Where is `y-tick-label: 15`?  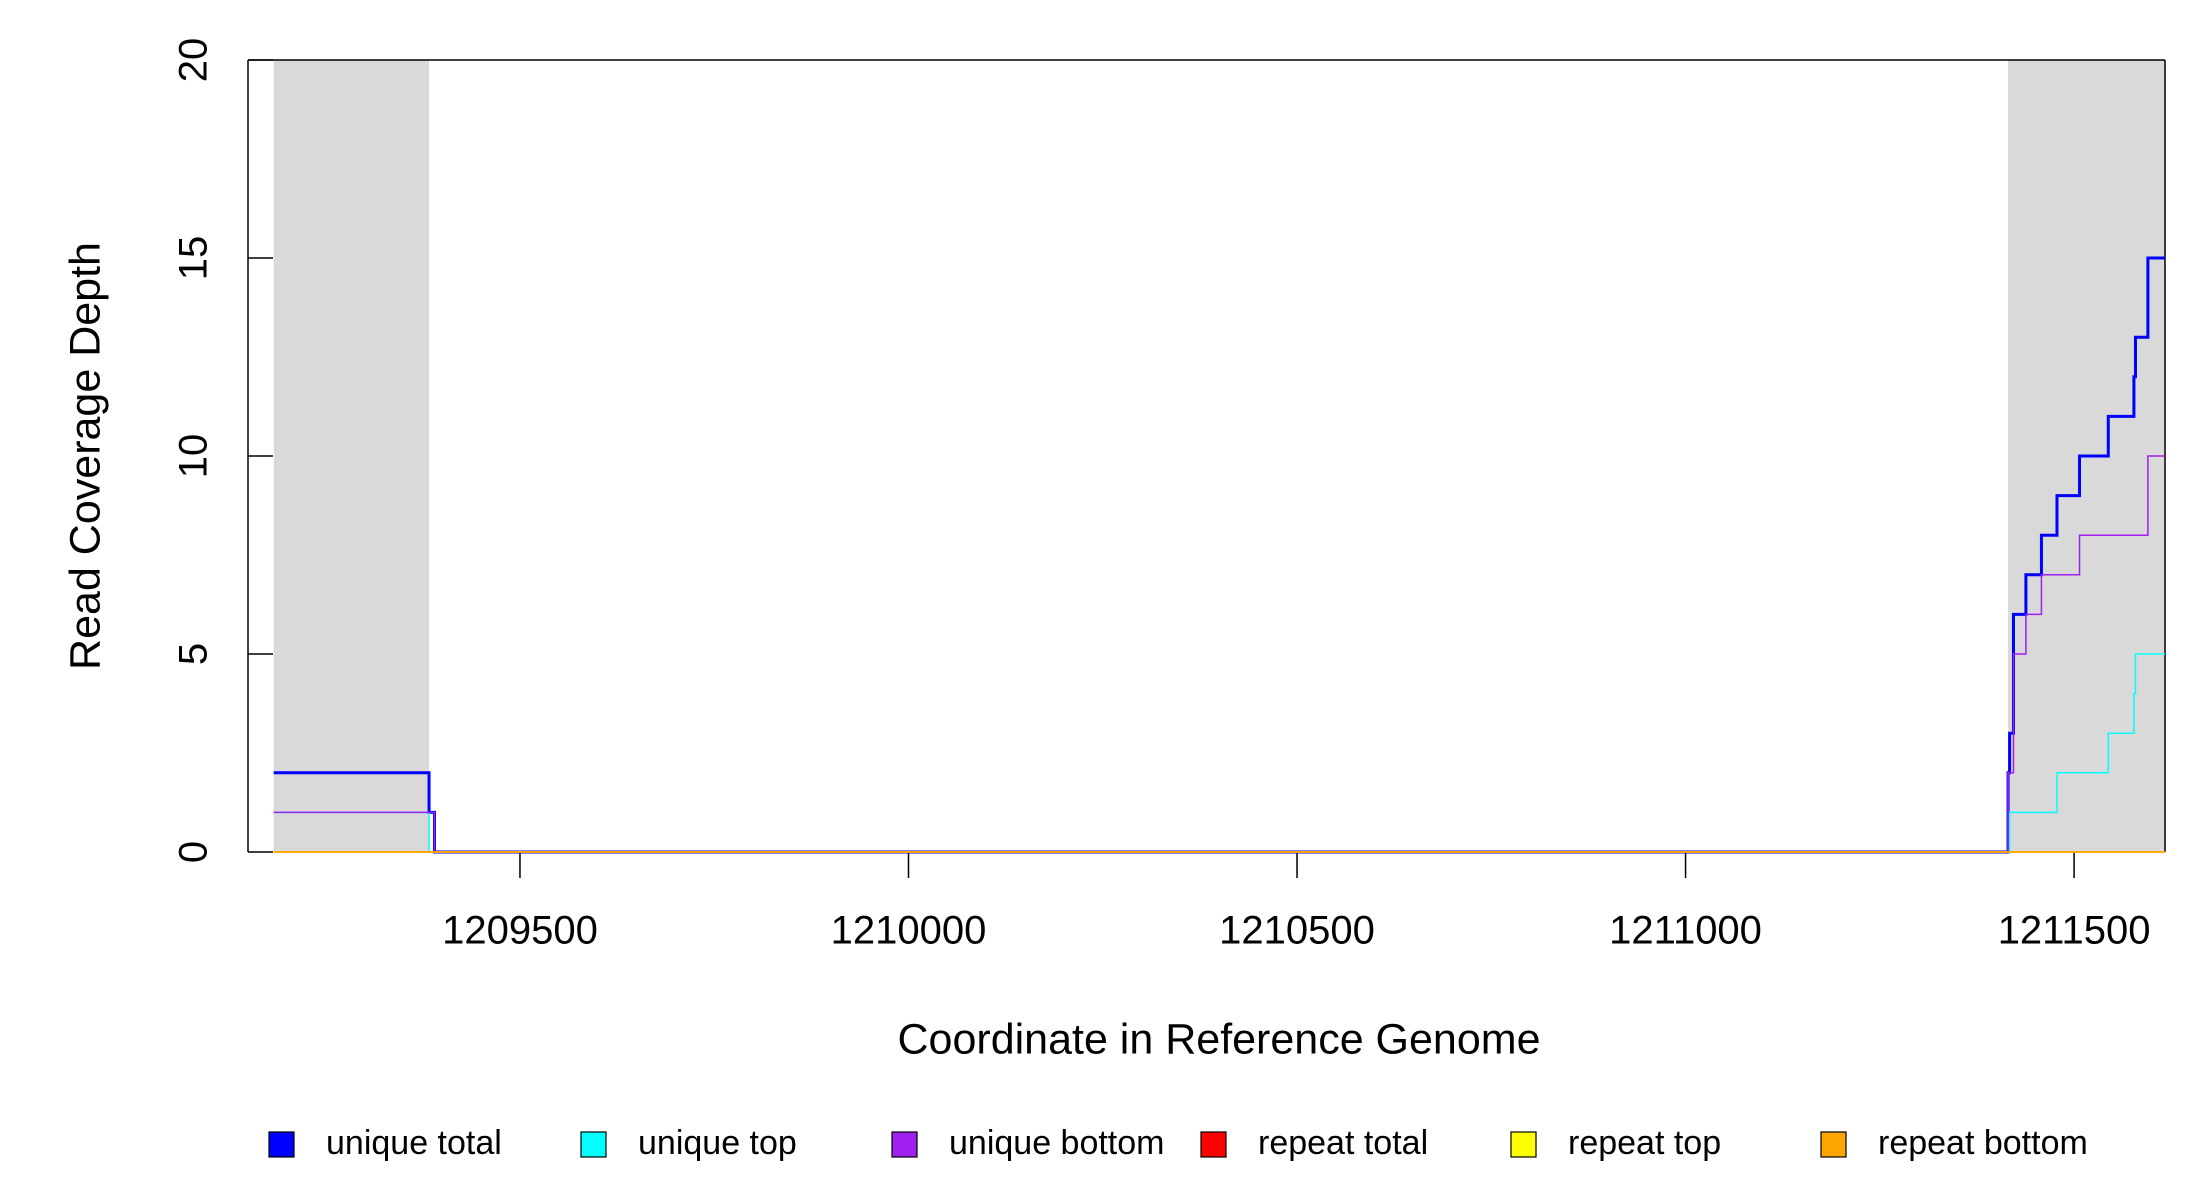 y-tick-label: 15 is located at coordinates (194, 258).